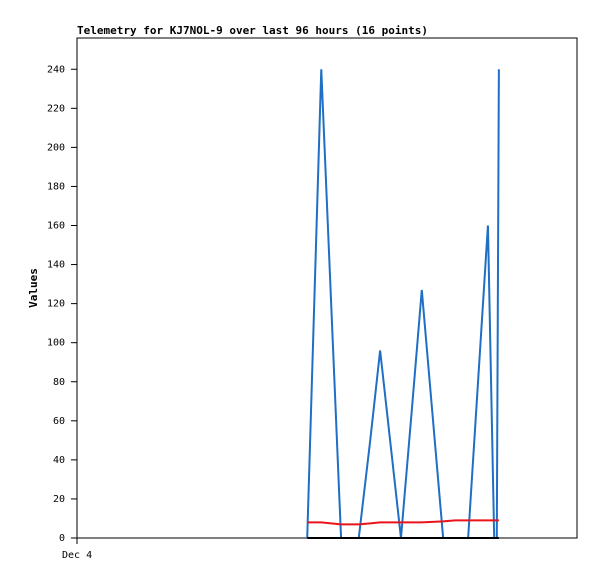 This screenshot has height=579, width=597. What do you see at coordinates (56, 226) in the screenshot?
I see `y-tick-label: 160` at bounding box center [56, 226].